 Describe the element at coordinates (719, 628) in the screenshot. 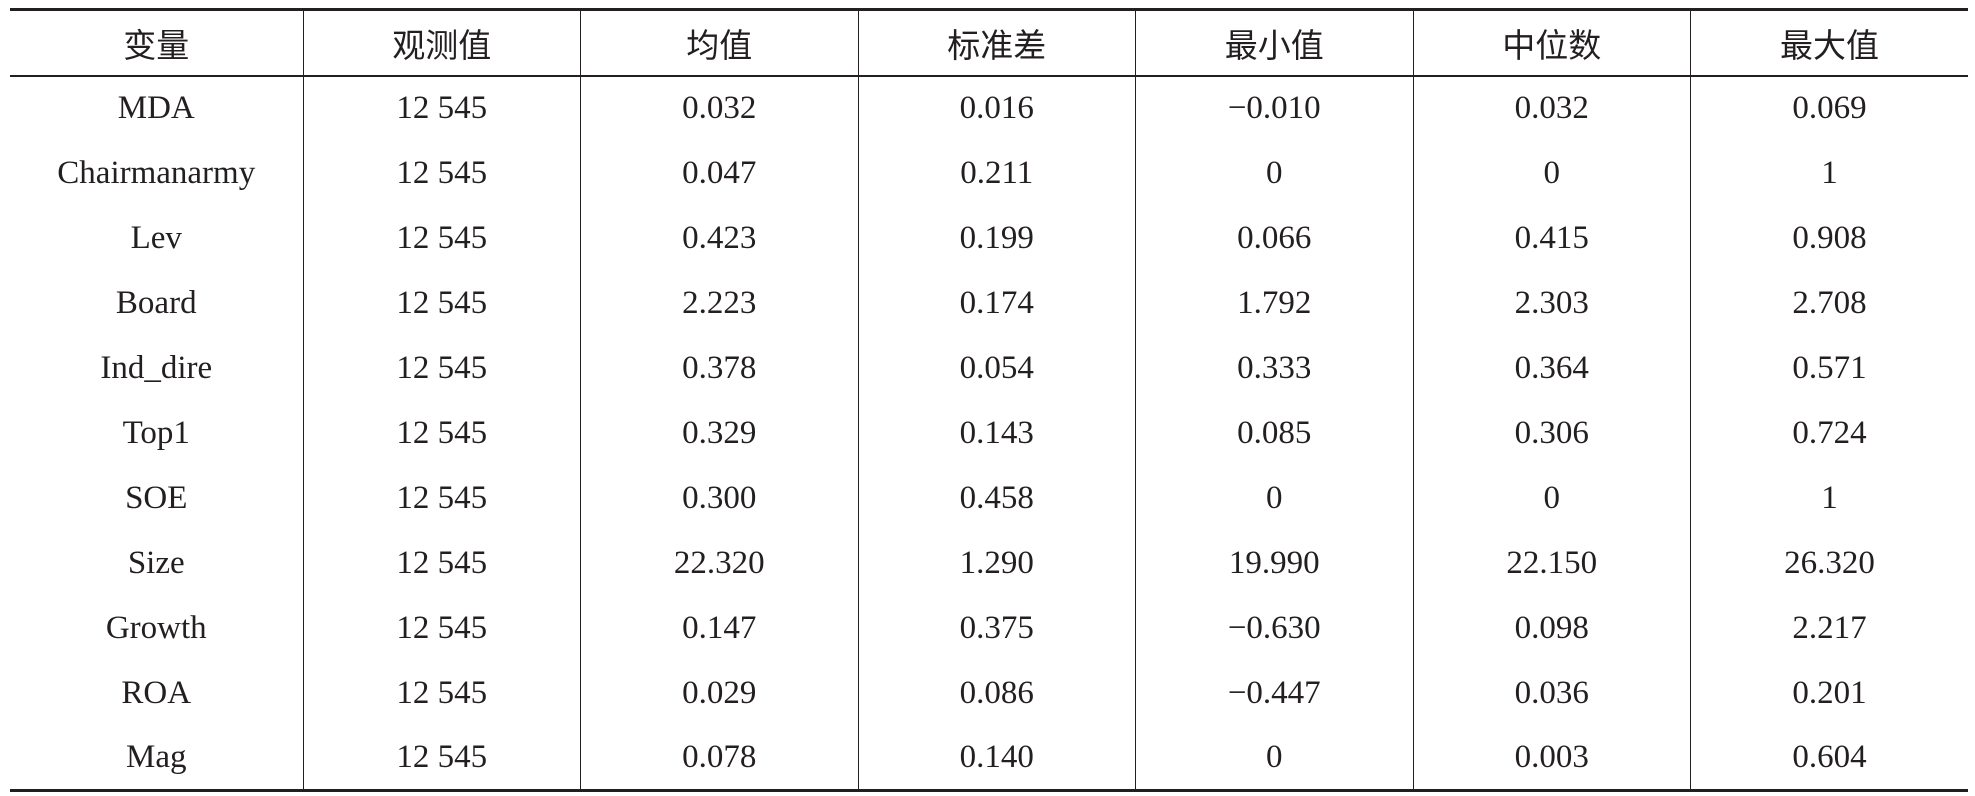

I see `cell-mean: 0.147` at that location.